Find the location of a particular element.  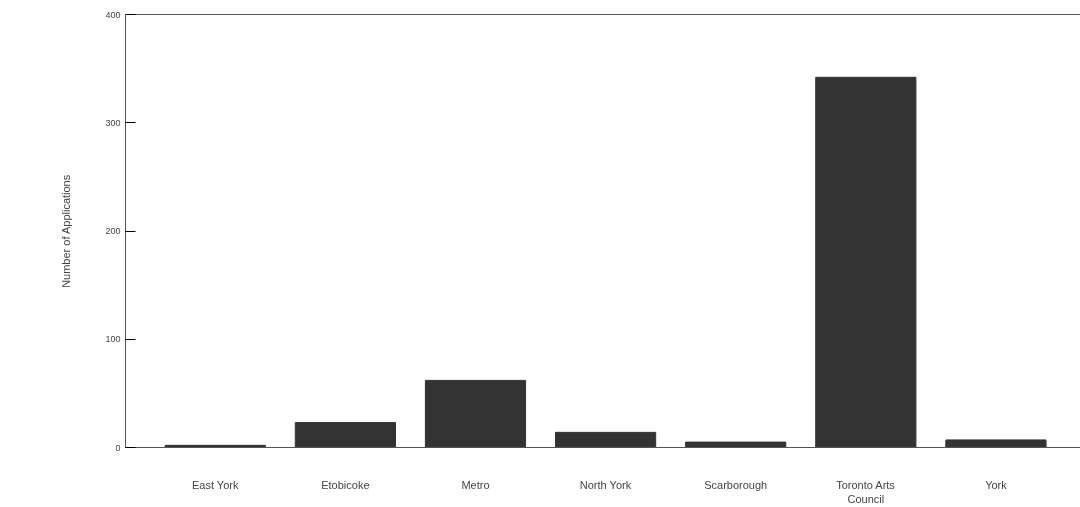

y-axis-title: Number of Applications is located at coordinates (66, 231).